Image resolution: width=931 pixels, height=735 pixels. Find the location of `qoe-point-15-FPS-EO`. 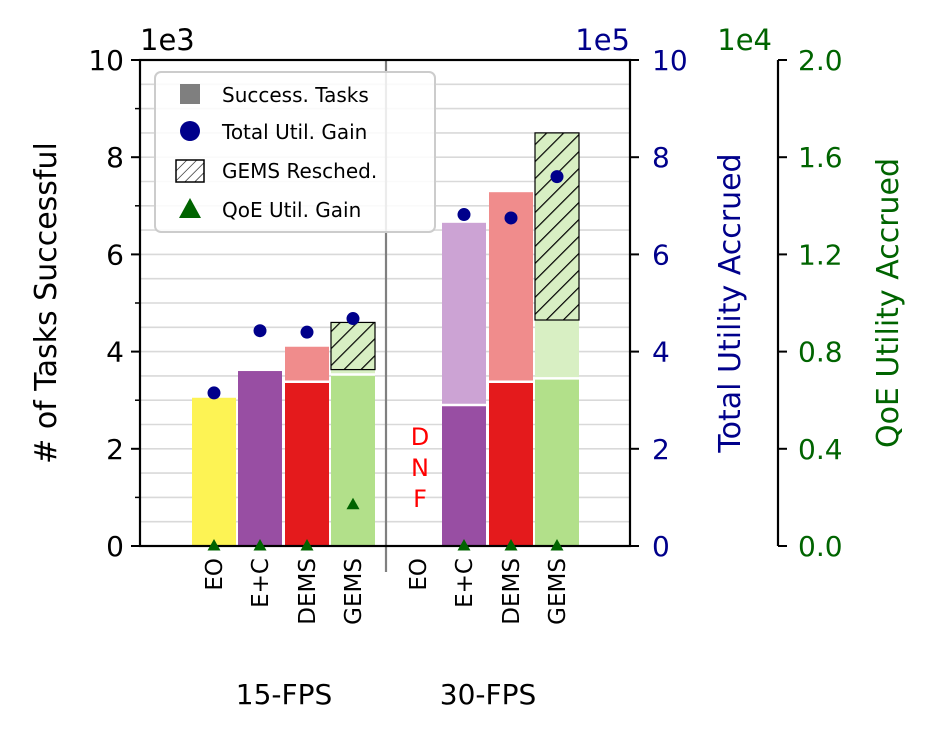

qoe-point-15-FPS-EO is located at coordinates (214, 545).